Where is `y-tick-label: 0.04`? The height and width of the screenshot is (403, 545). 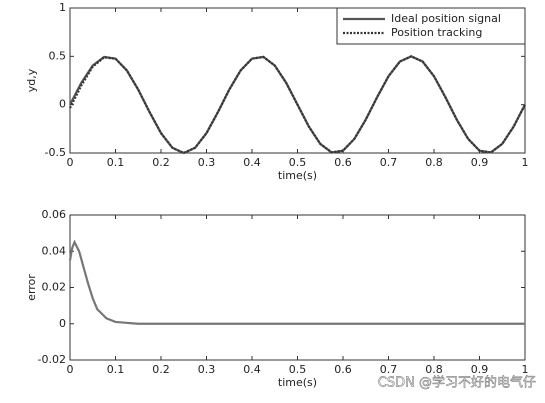
y-tick-label: 0.04 is located at coordinates (54, 250).